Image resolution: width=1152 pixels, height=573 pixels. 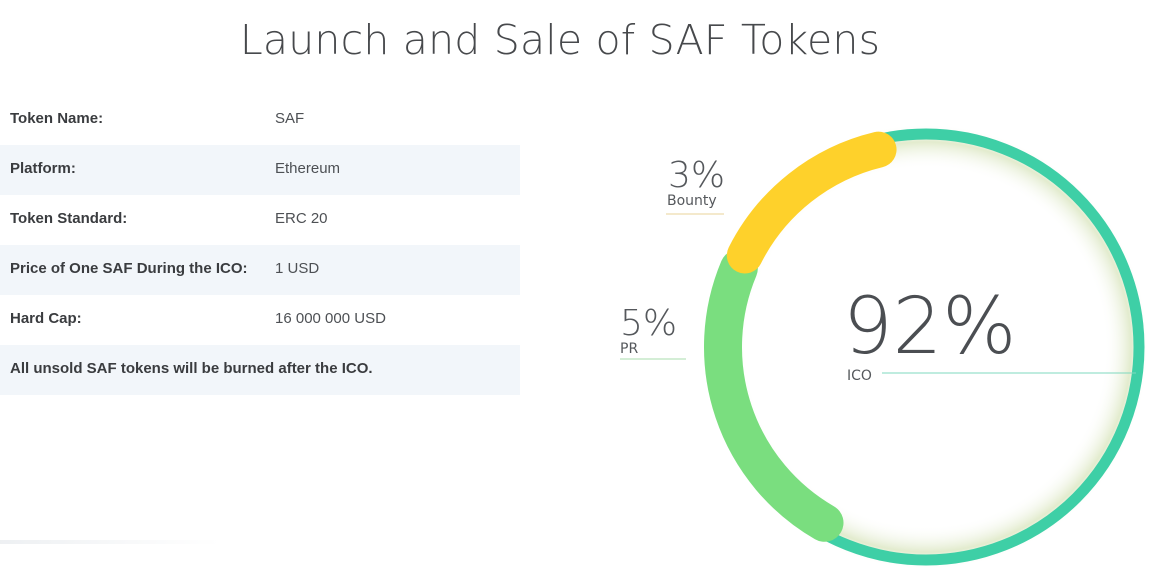 What do you see at coordinates (46, 318) in the screenshot?
I see `row-label: Hard Cap:` at bounding box center [46, 318].